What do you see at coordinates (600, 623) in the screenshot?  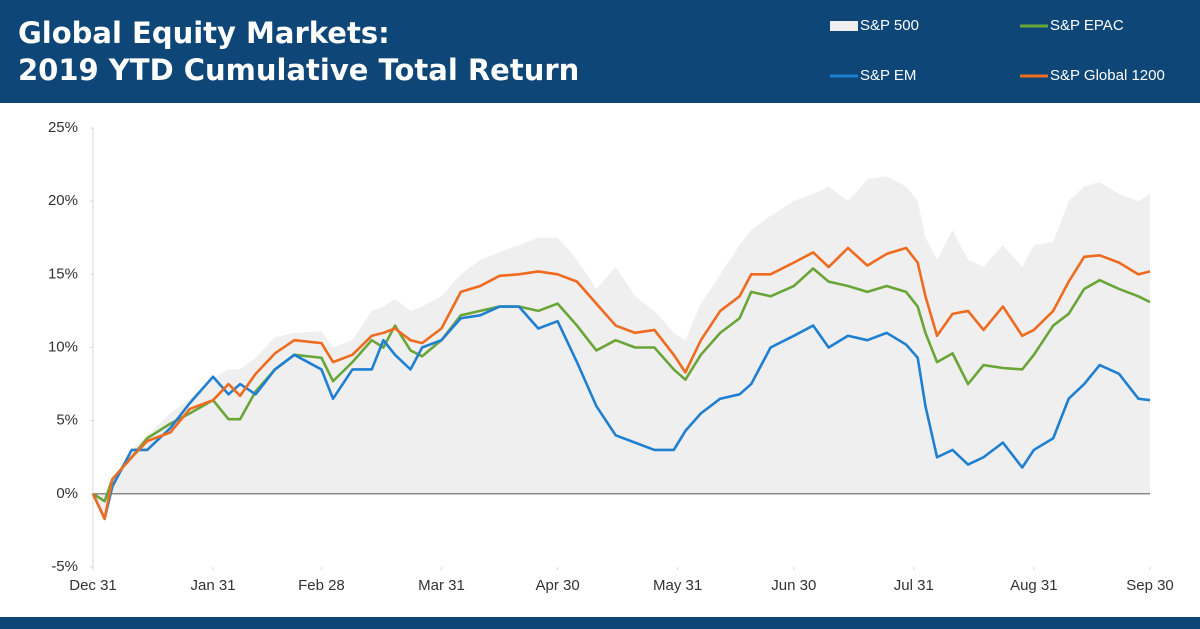 I see `footer-band` at bounding box center [600, 623].